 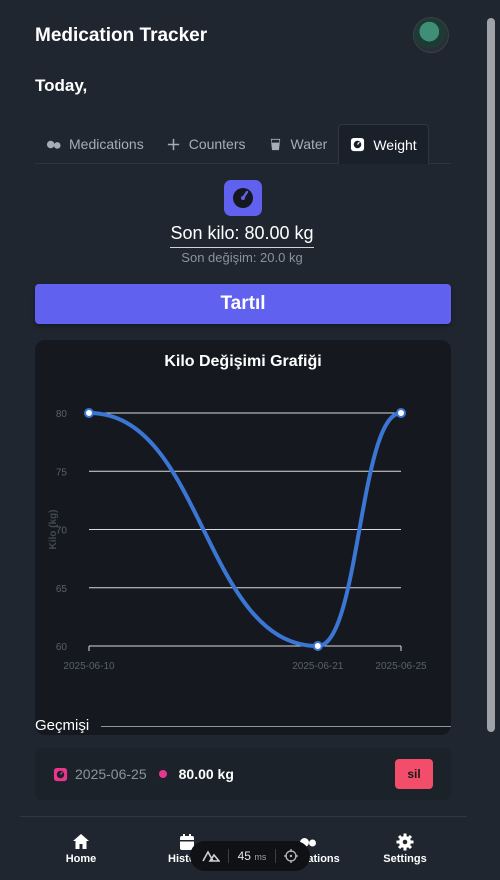 I want to click on tab-water: Water, so click(x=298, y=144).